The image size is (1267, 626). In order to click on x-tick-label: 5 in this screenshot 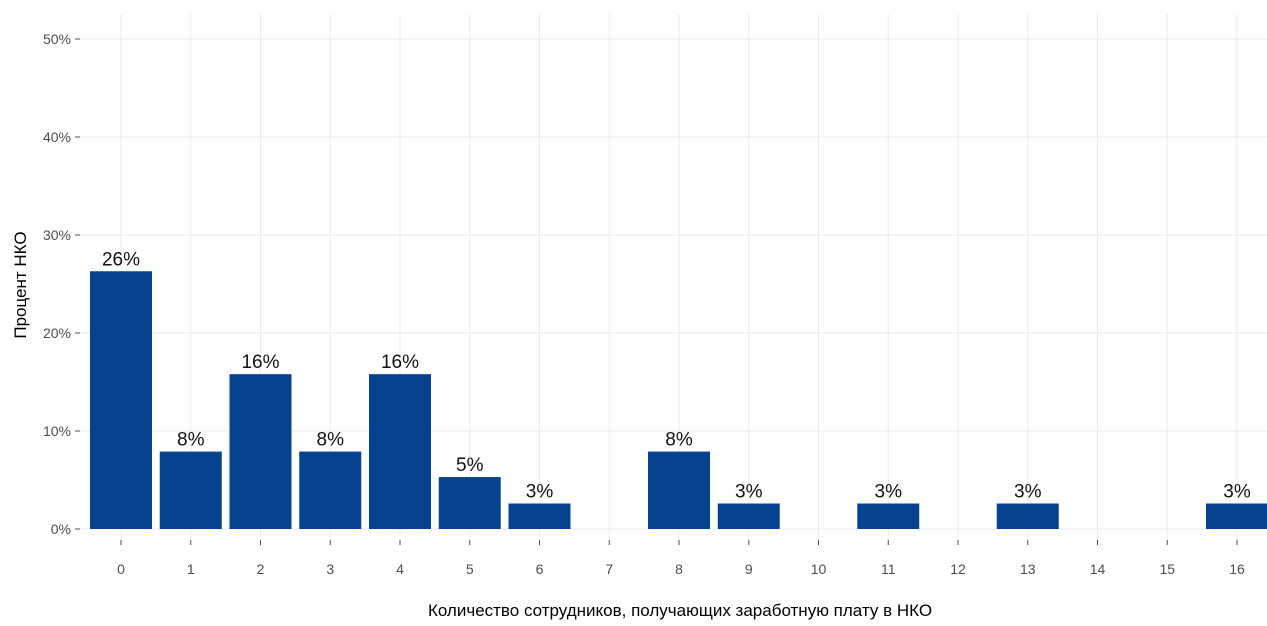, I will do `click(470, 569)`.